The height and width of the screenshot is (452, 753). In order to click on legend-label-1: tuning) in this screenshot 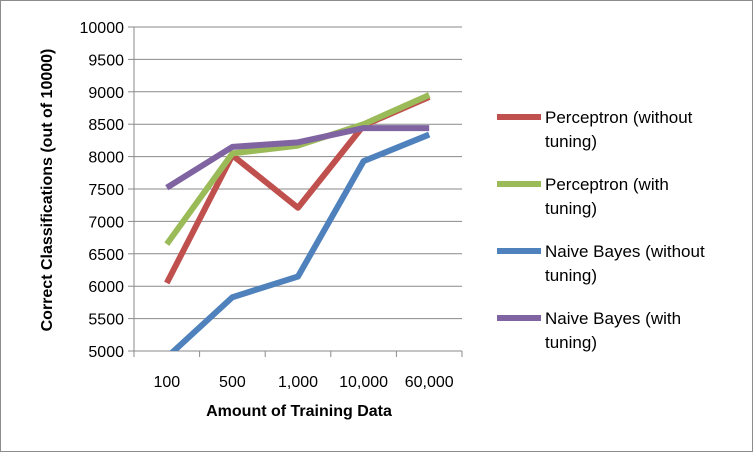, I will do `click(571, 208)`.